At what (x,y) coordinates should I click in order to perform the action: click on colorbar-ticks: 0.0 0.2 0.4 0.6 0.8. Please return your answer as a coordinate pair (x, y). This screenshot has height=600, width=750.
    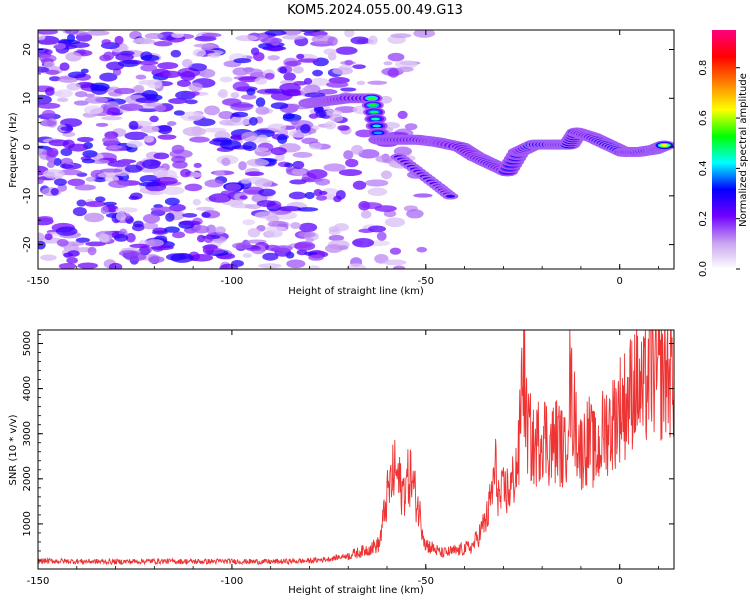
    Looking at the image, I should click on (719, 168).